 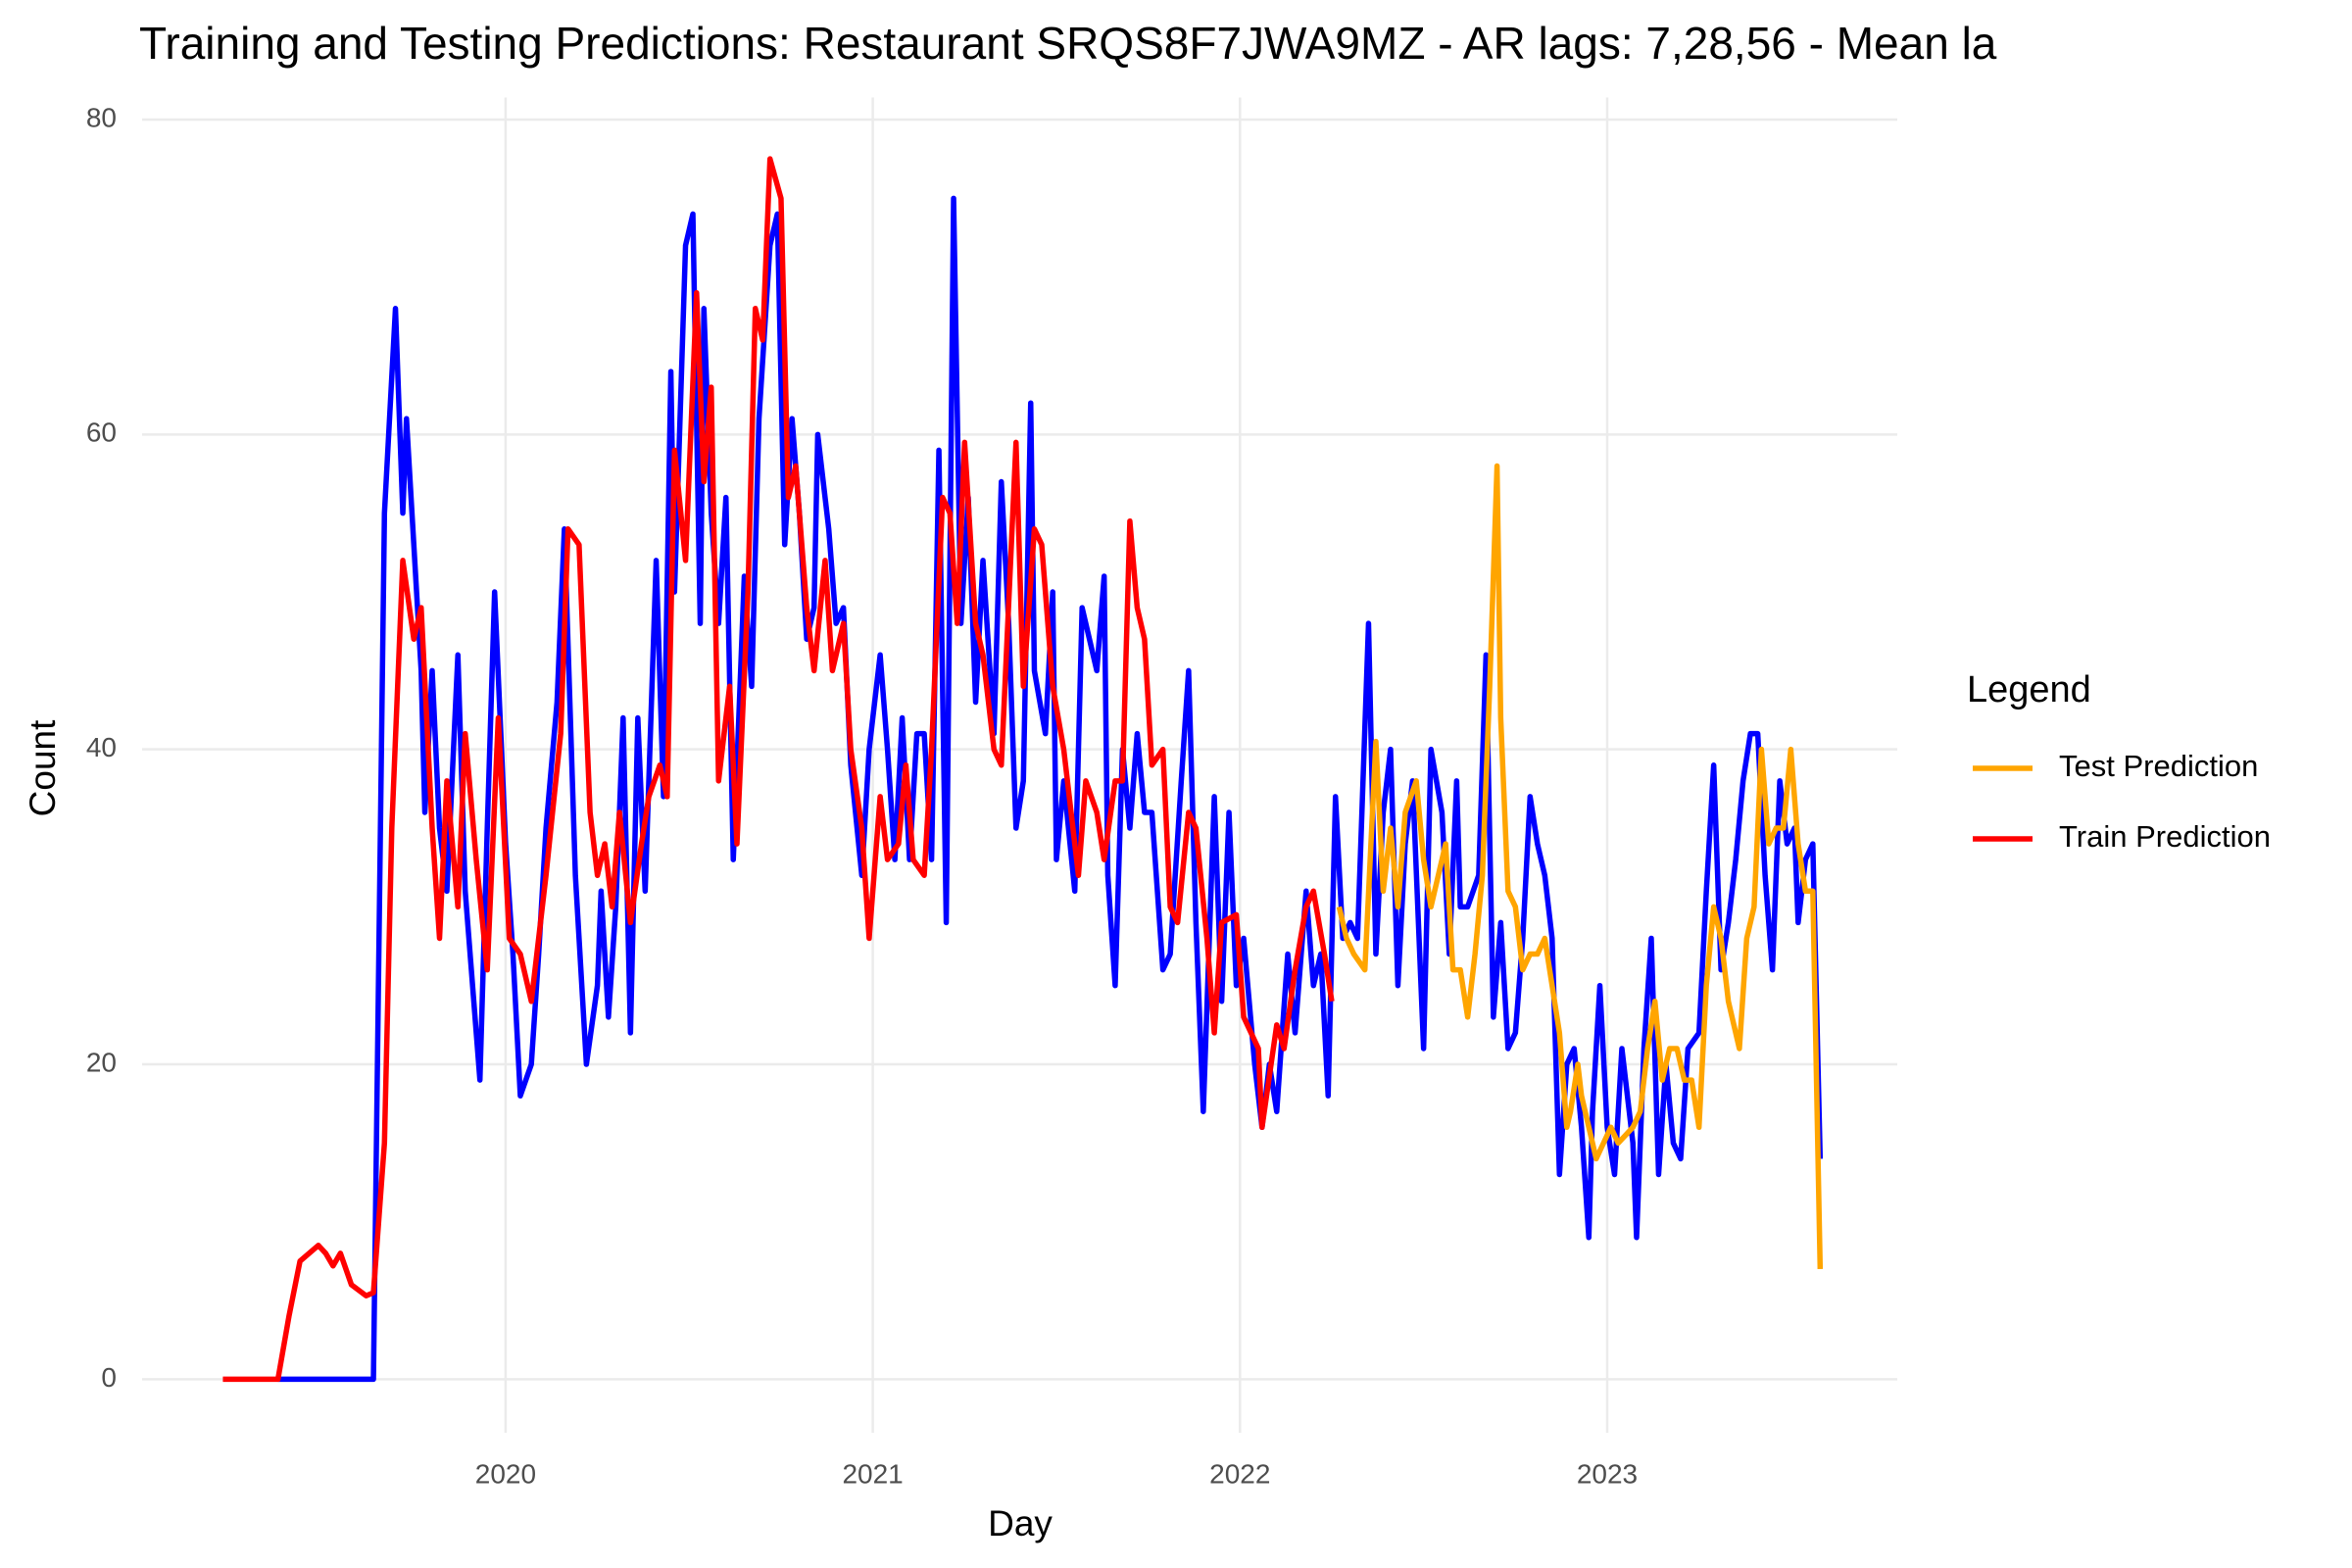 I want to click on y-tick-label: 40, so click(x=101, y=747).